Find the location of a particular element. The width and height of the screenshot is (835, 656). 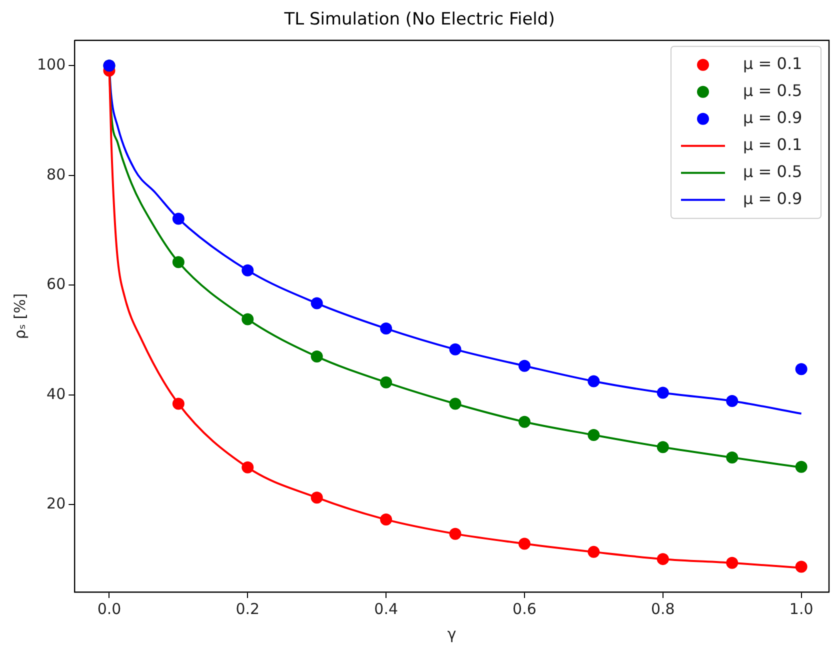

y-axis-title: ρₛ [%] is located at coordinates (19, 316).